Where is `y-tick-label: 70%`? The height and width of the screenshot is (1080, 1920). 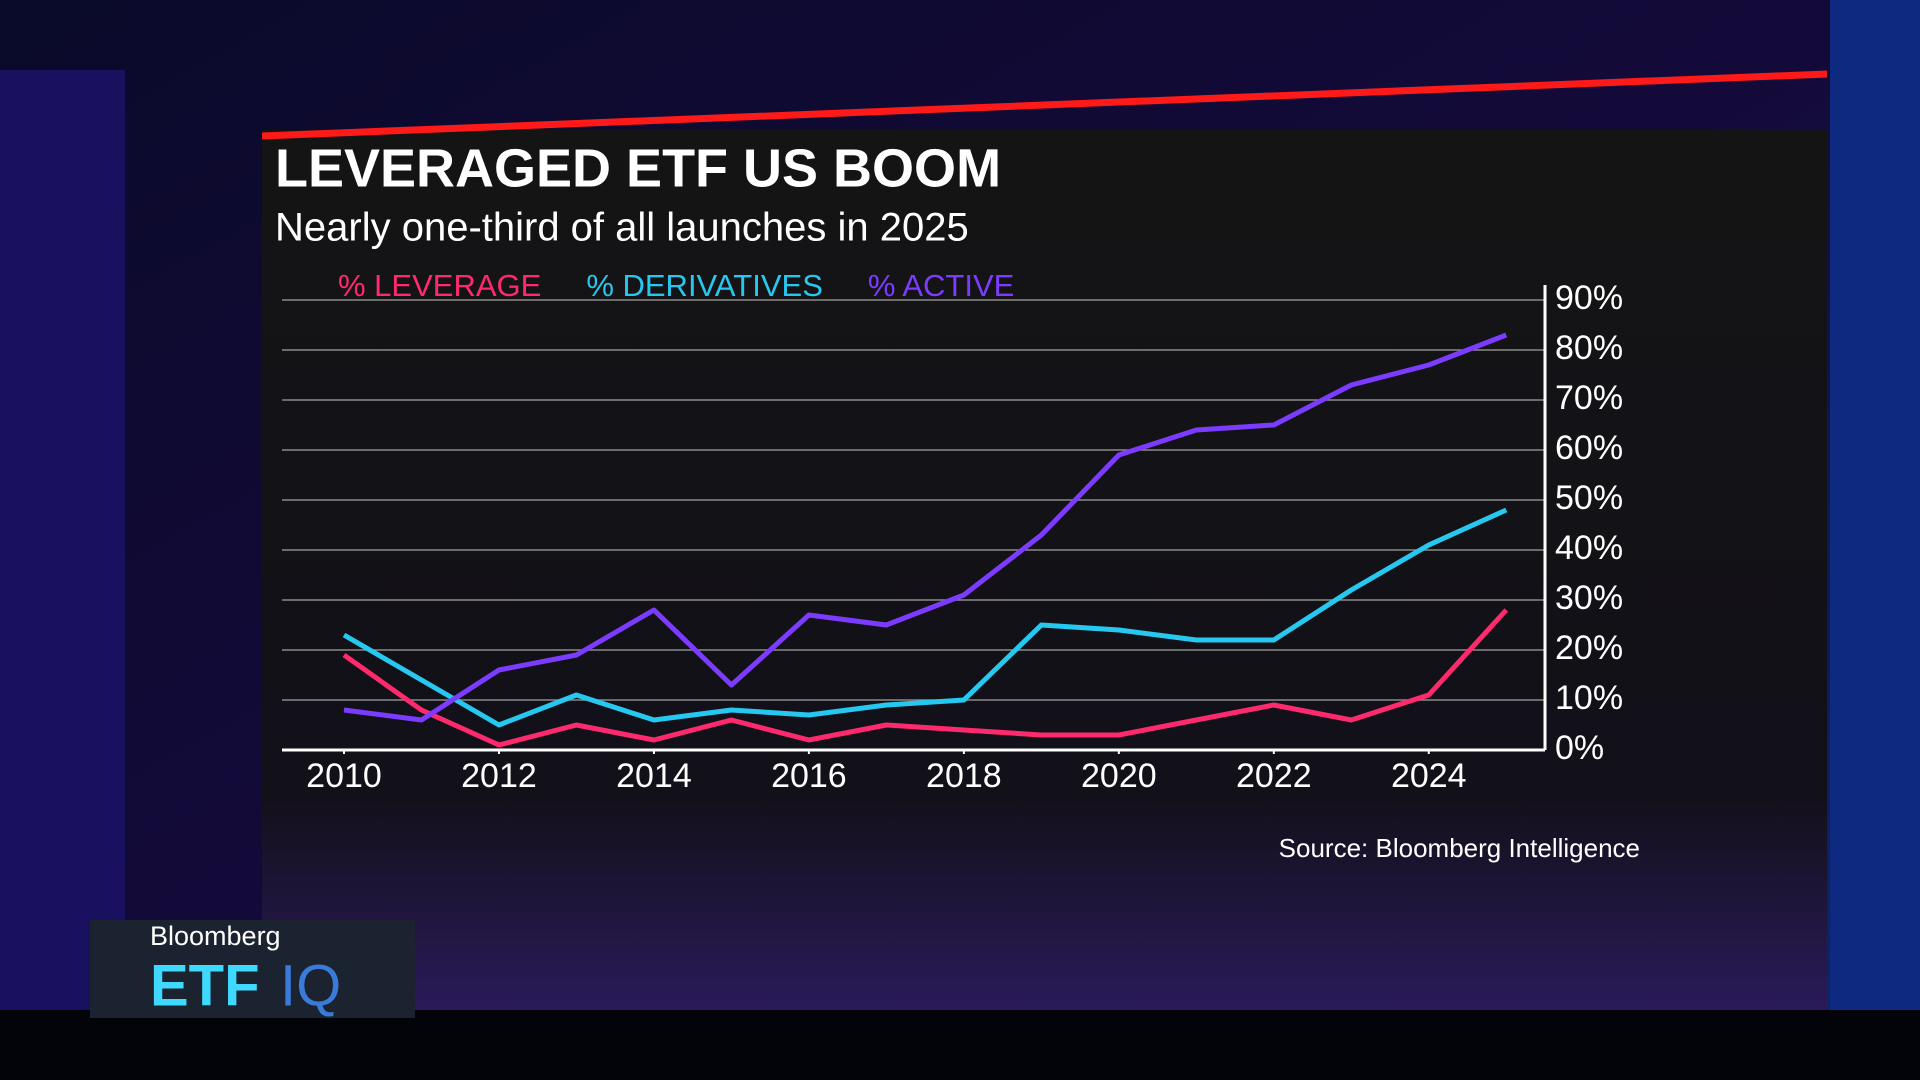 y-tick-label: 70% is located at coordinates (1589, 398).